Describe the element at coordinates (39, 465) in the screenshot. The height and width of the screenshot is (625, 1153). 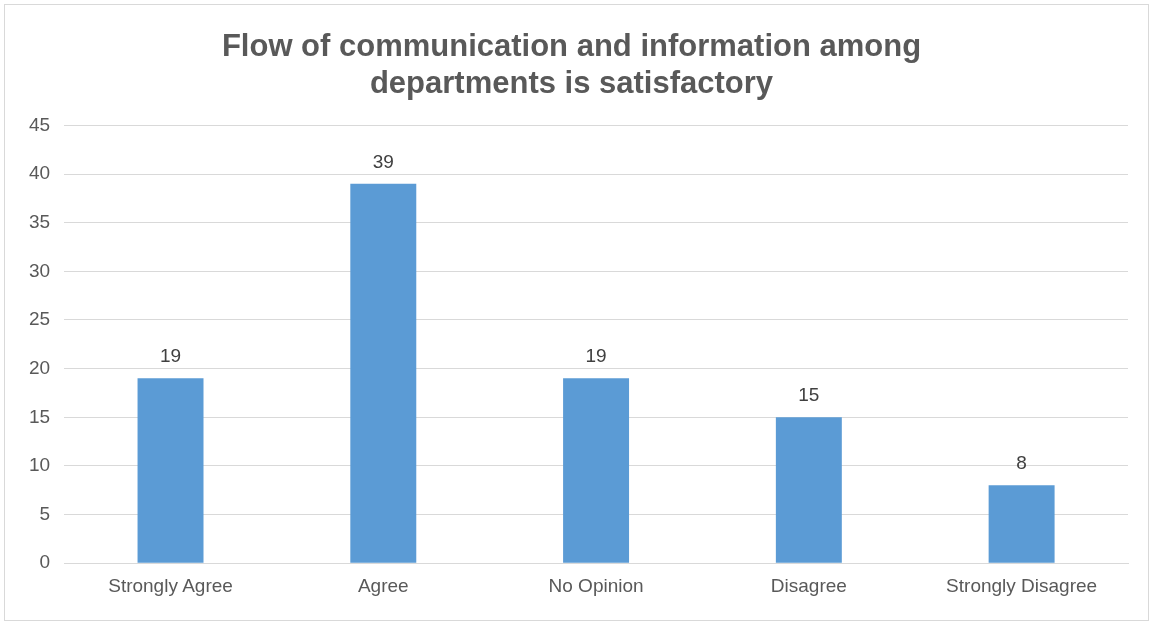
I see `y-tick-label: 10` at that location.